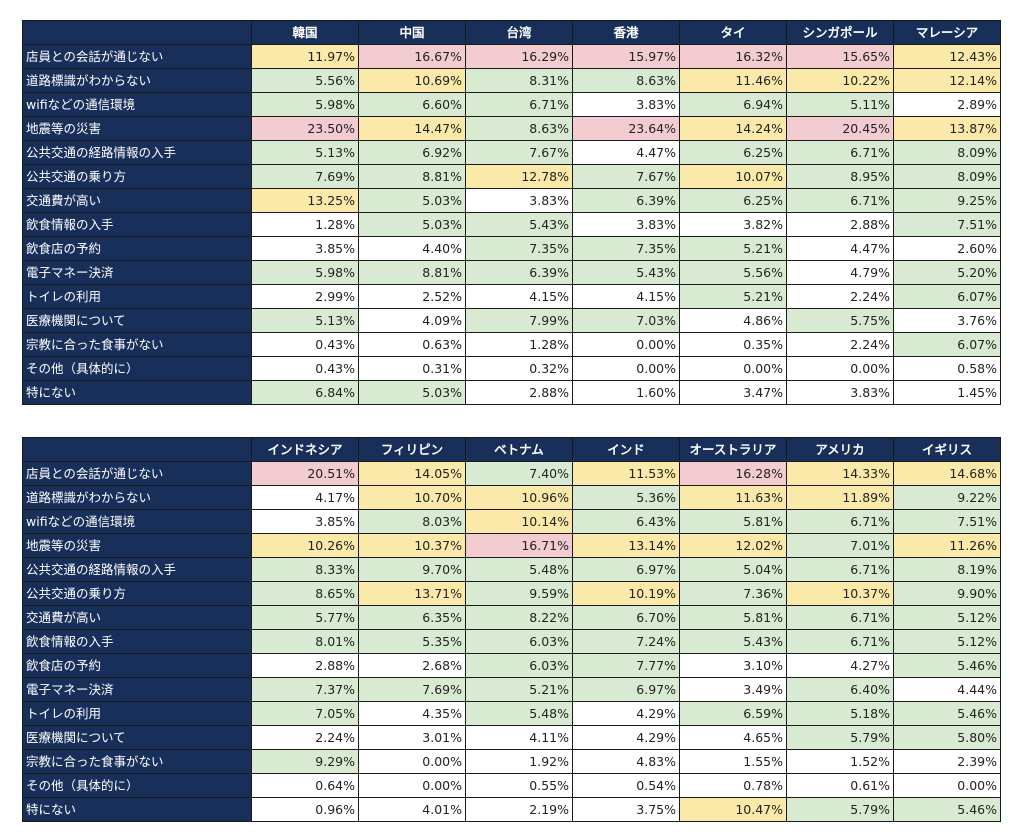  What do you see at coordinates (137, 128) in the screenshot?
I see `row-label: 地震等の災害` at bounding box center [137, 128].